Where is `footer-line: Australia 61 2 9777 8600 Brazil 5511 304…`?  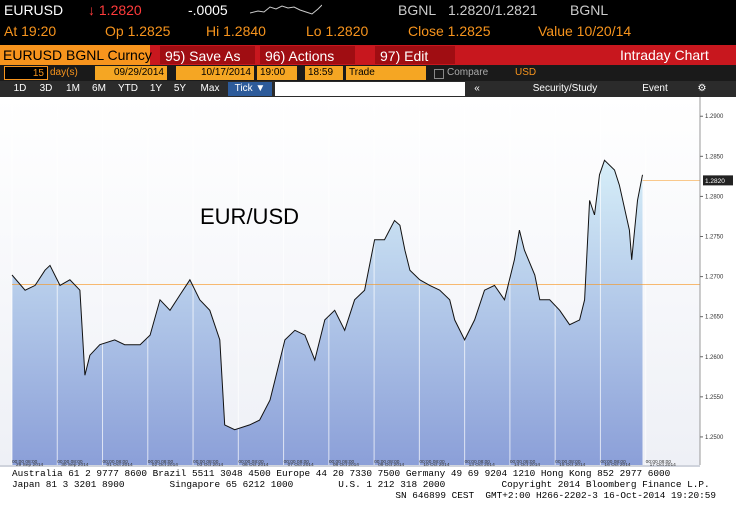 footer-line: Australia 61 2 9777 8600 Brazil 5511 304… is located at coordinates (341, 473).